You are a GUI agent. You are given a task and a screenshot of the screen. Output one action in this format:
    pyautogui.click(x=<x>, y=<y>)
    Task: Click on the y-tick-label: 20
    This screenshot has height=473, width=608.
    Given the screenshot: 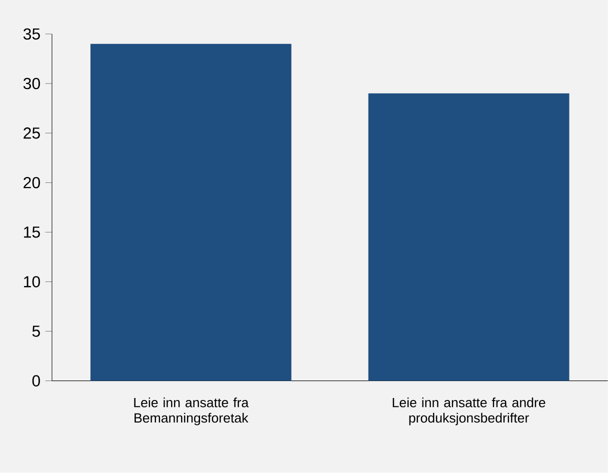 What is the action you would take?
    pyautogui.click(x=32, y=182)
    